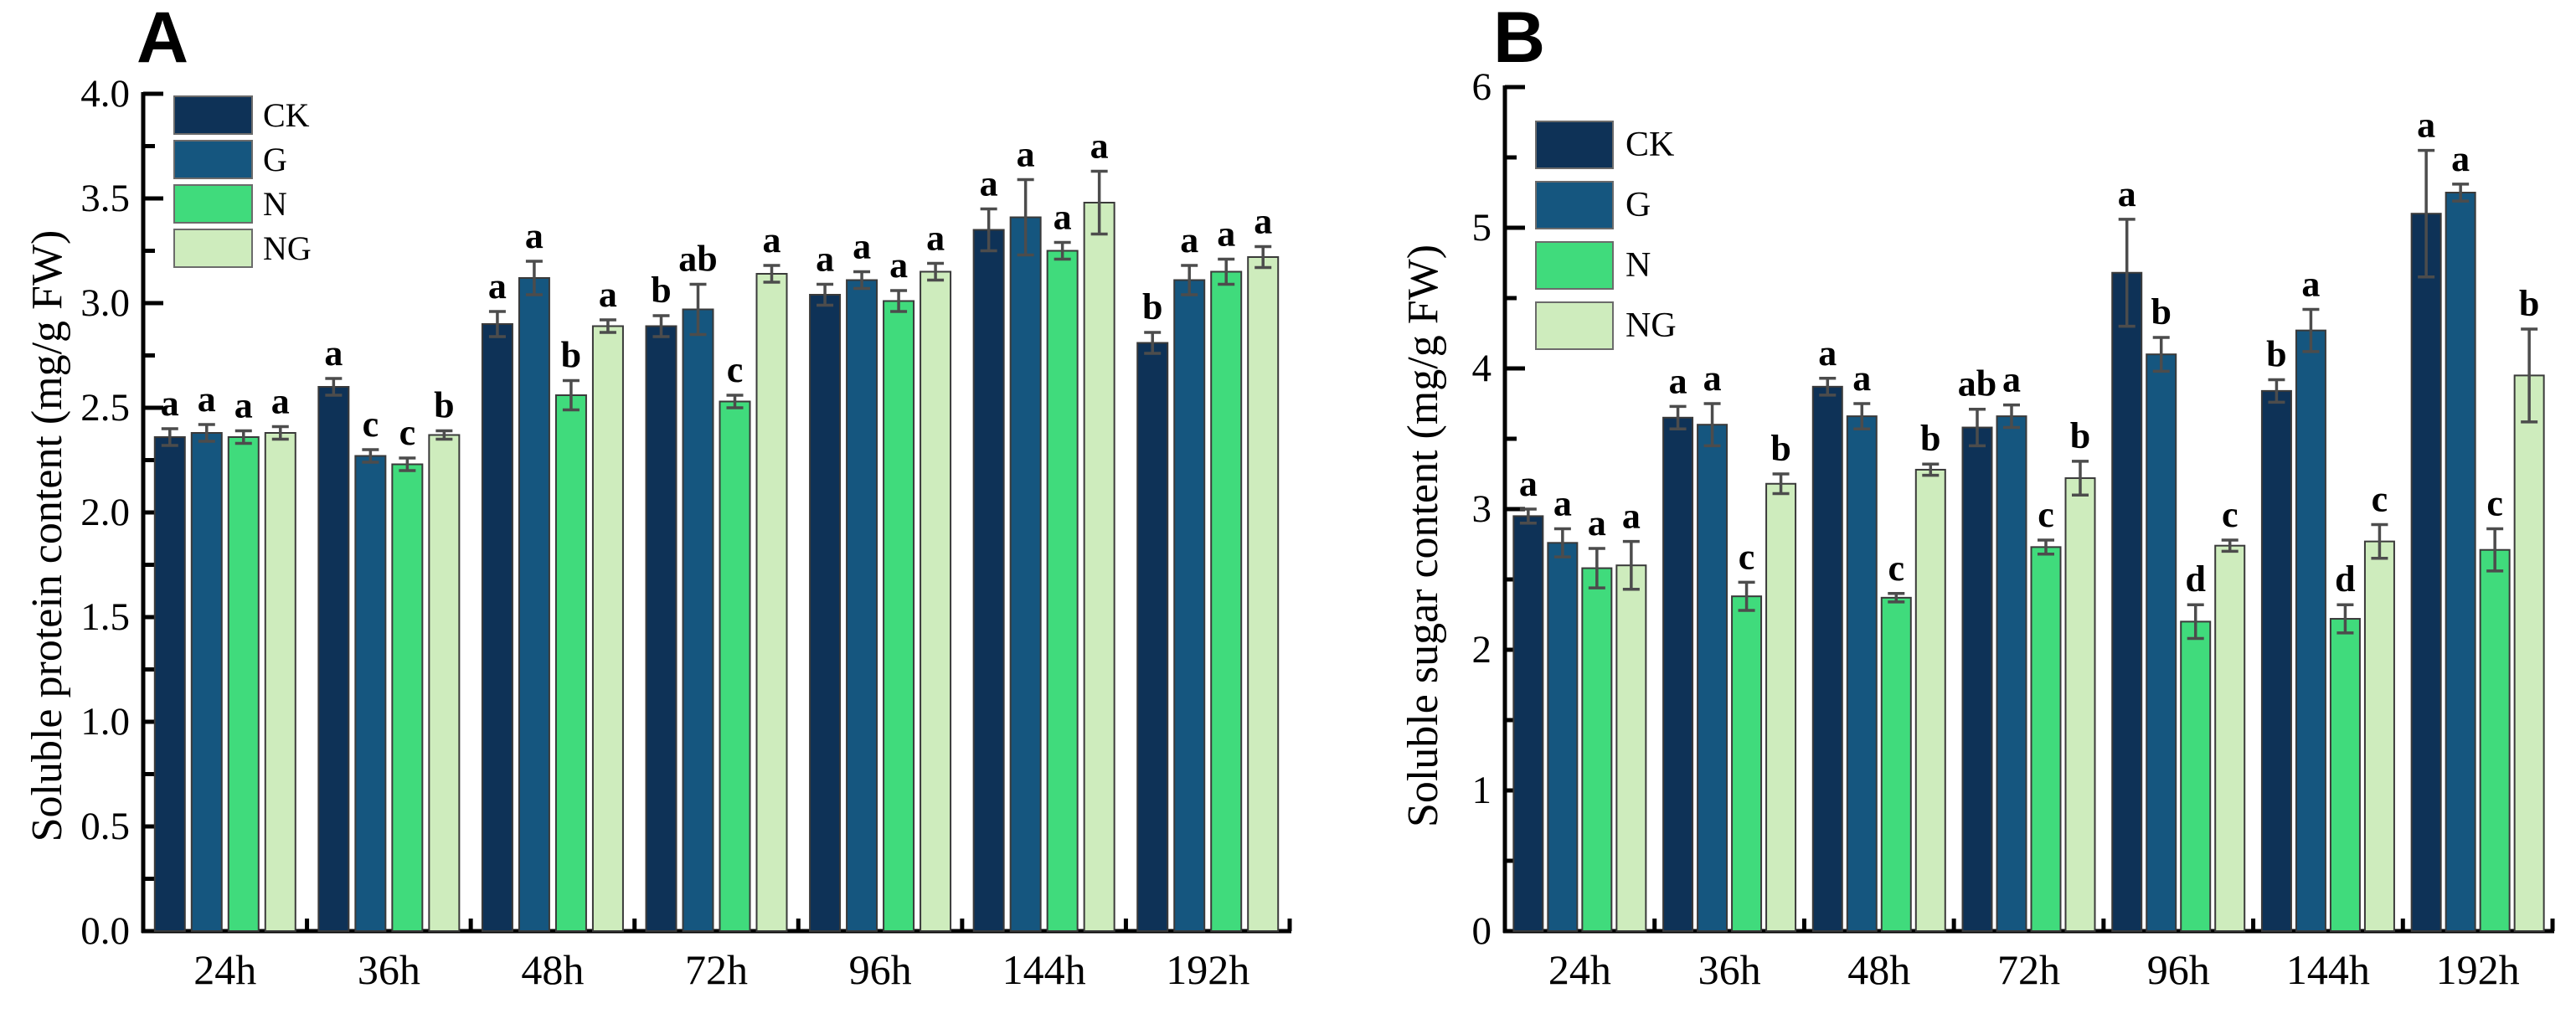  What do you see at coordinates (2230, 514) in the screenshot?
I see `sig-letter-b-NG-96h: c` at bounding box center [2230, 514].